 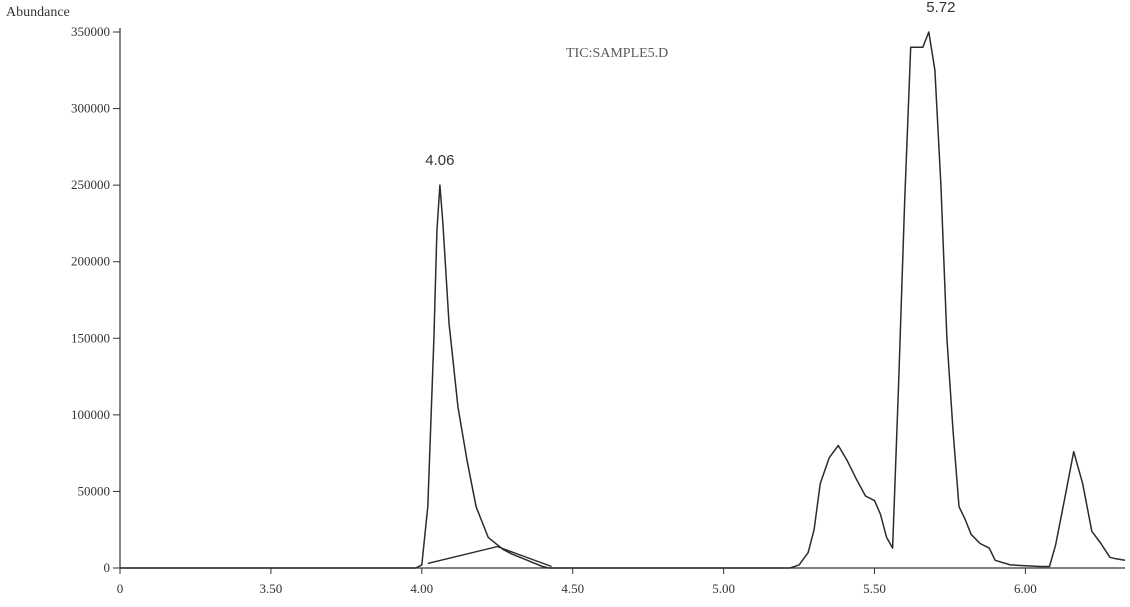 What do you see at coordinates (690, 84) in the screenshot?
I see `annotations: 4.06 5.72` at bounding box center [690, 84].